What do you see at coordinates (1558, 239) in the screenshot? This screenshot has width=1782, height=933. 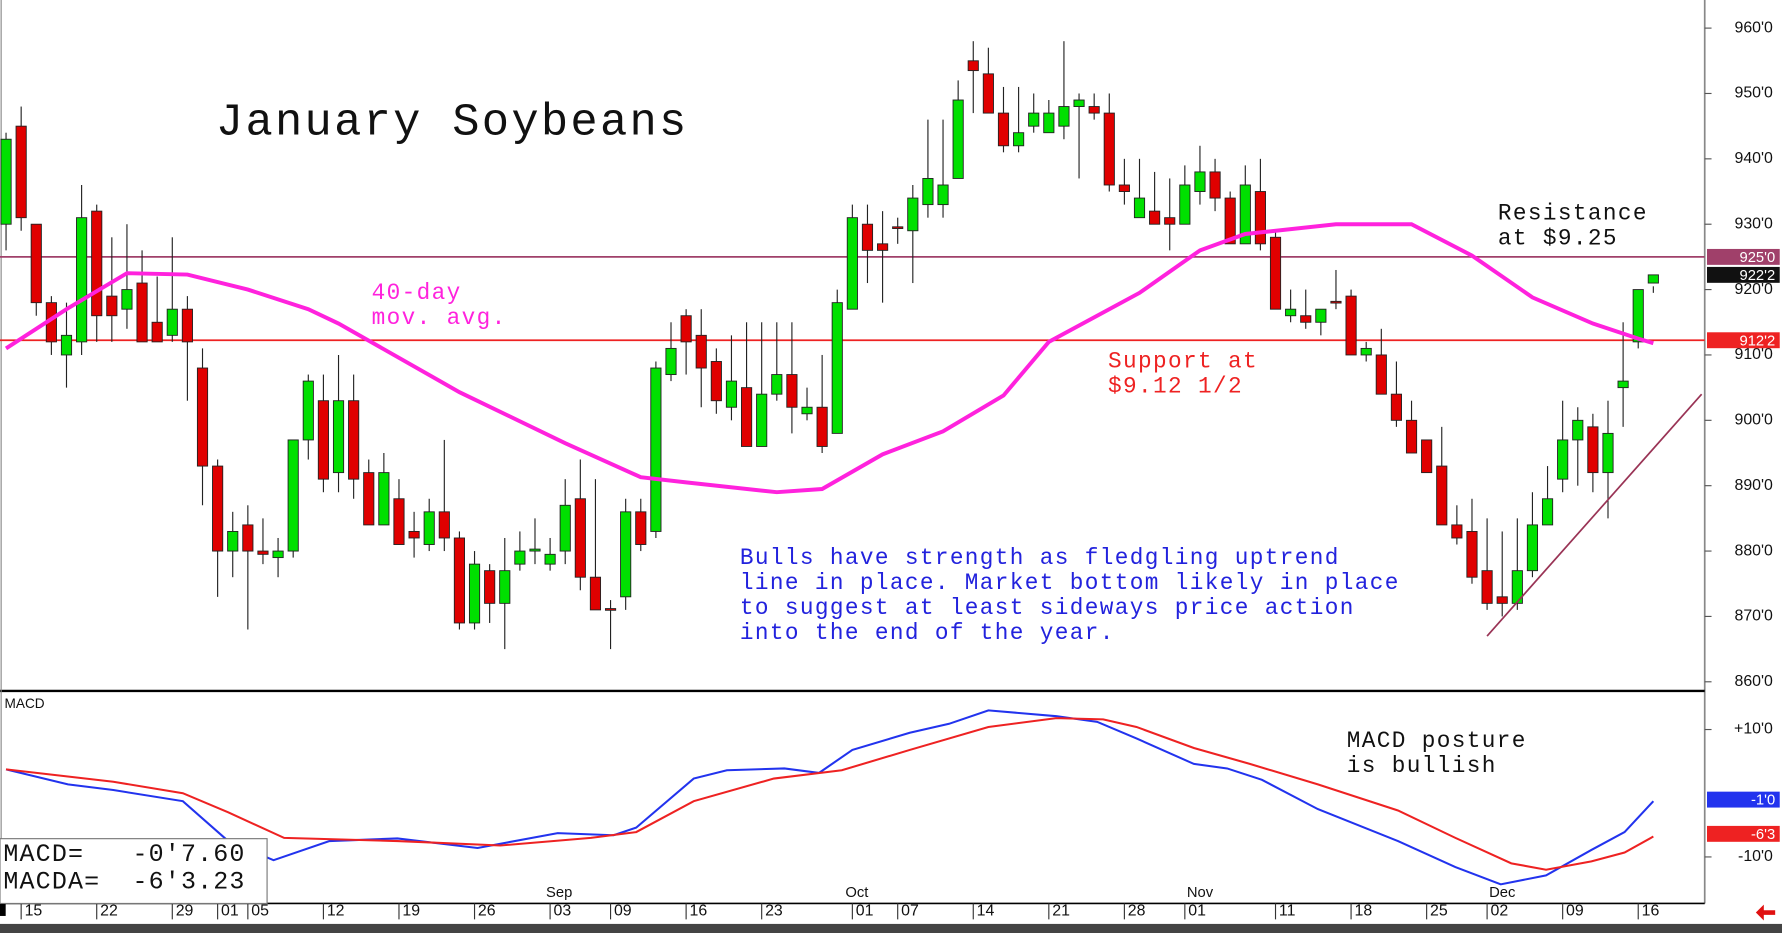 I see `annotation: at $9.25` at bounding box center [1558, 239].